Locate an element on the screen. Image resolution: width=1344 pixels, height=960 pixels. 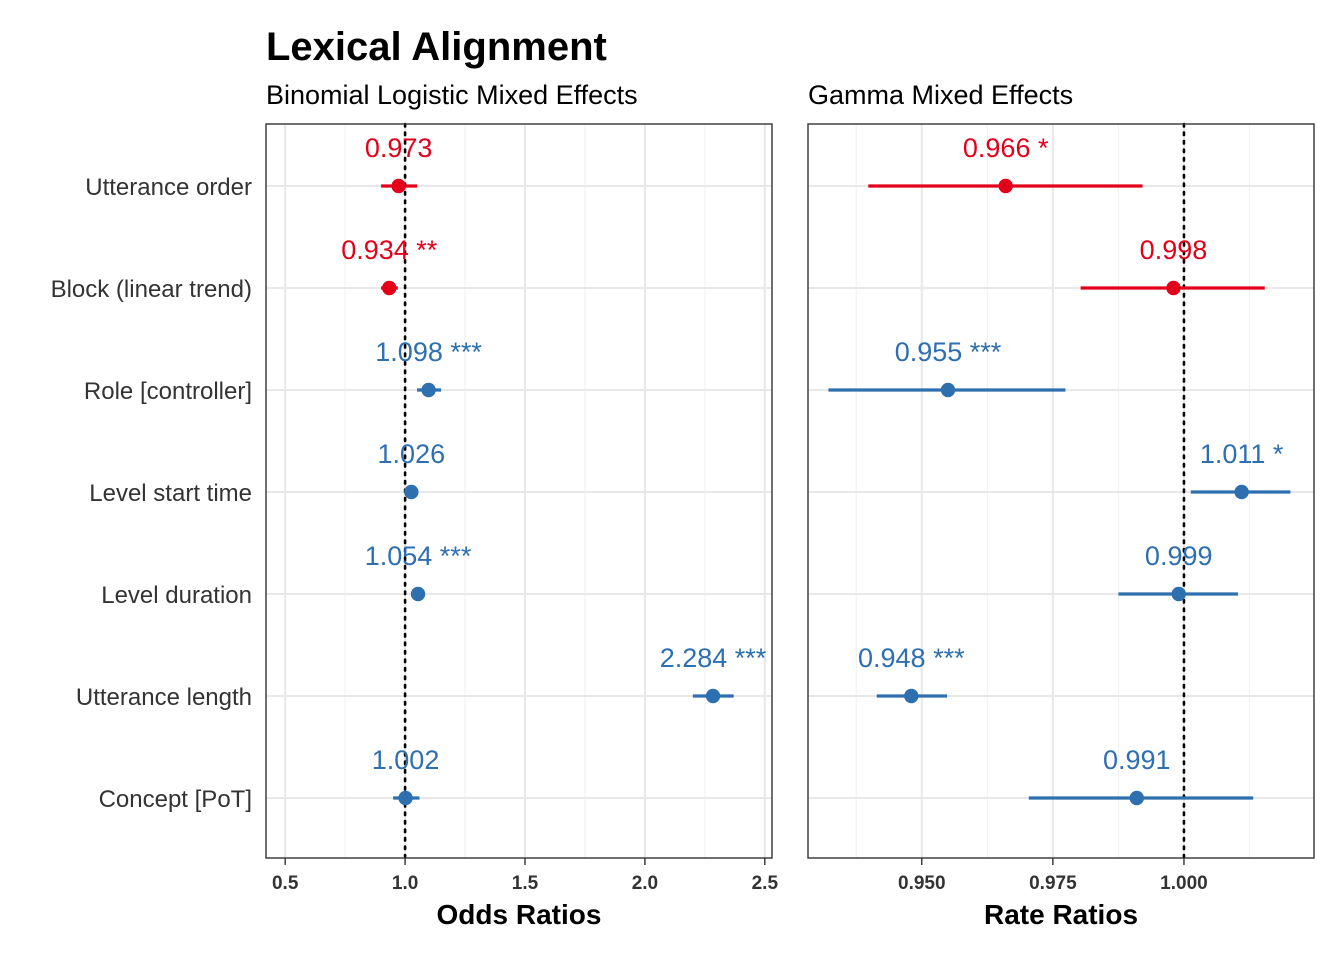
category-label-block-linear-trend: Block (linear trend) is located at coordinates (151, 289).